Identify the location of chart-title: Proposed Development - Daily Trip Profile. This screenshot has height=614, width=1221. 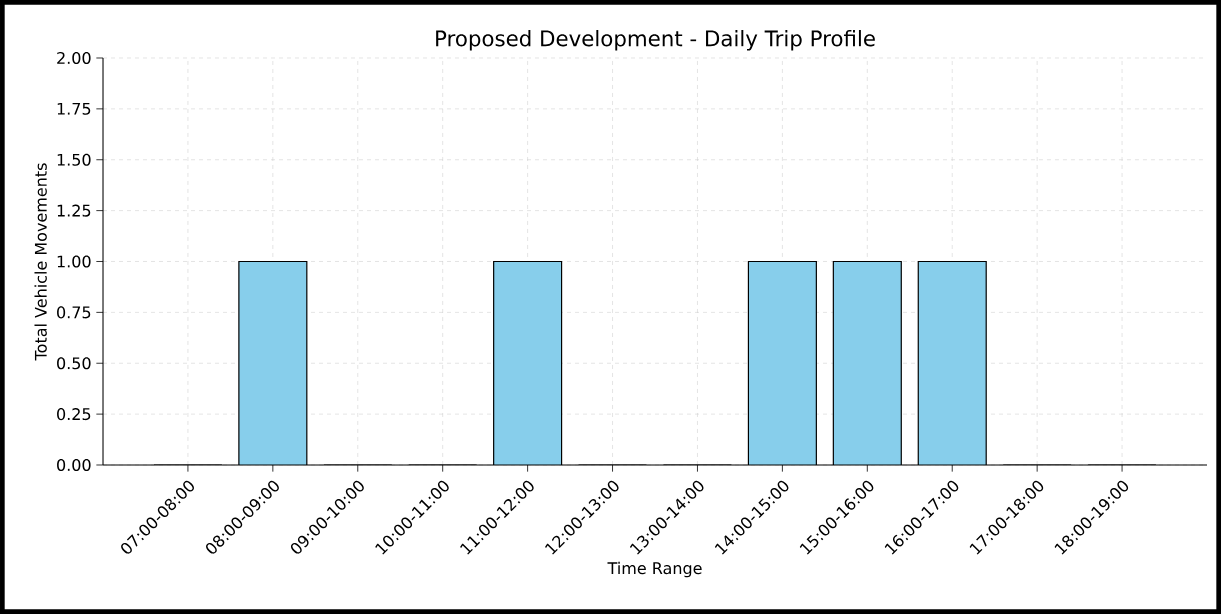
(655, 40).